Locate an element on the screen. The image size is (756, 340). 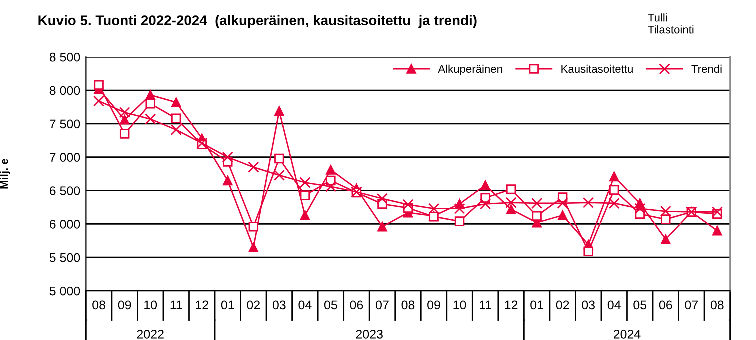
y-tick-label: 8 000 is located at coordinates (65, 91).